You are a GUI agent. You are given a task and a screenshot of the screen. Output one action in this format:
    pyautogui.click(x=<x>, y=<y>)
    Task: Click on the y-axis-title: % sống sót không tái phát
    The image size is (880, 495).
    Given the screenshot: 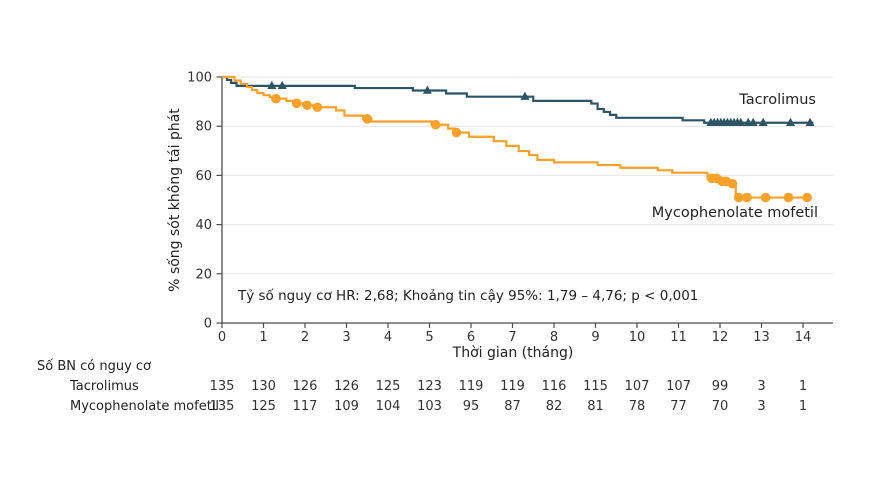 What is the action you would take?
    pyautogui.click(x=174, y=200)
    